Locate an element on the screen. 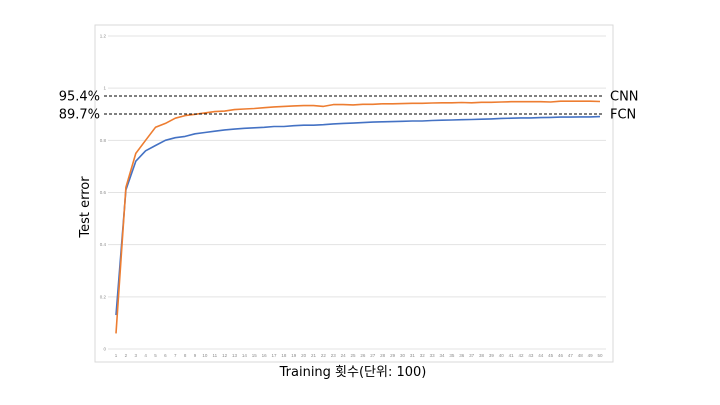  x-tick-label: 22 is located at coordinates (324, 355).